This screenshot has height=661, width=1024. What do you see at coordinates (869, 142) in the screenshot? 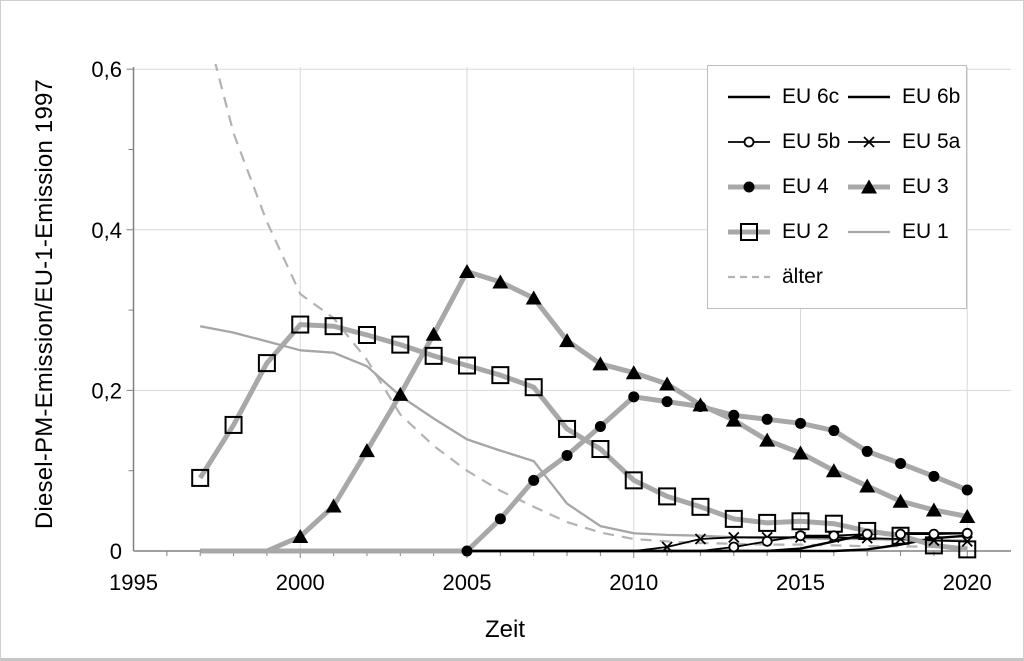
I see `legend-marker-eu-5a` at bounding box center [869, 142].